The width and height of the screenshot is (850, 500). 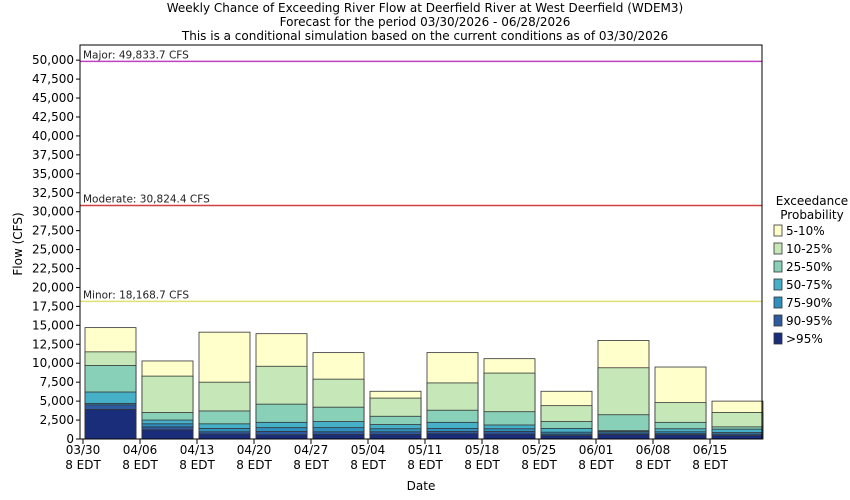 What do you see at coordinates (53, 269) in the screenshot?
I see `y-tick-label: 22,500` at bounding box center [53, 269].